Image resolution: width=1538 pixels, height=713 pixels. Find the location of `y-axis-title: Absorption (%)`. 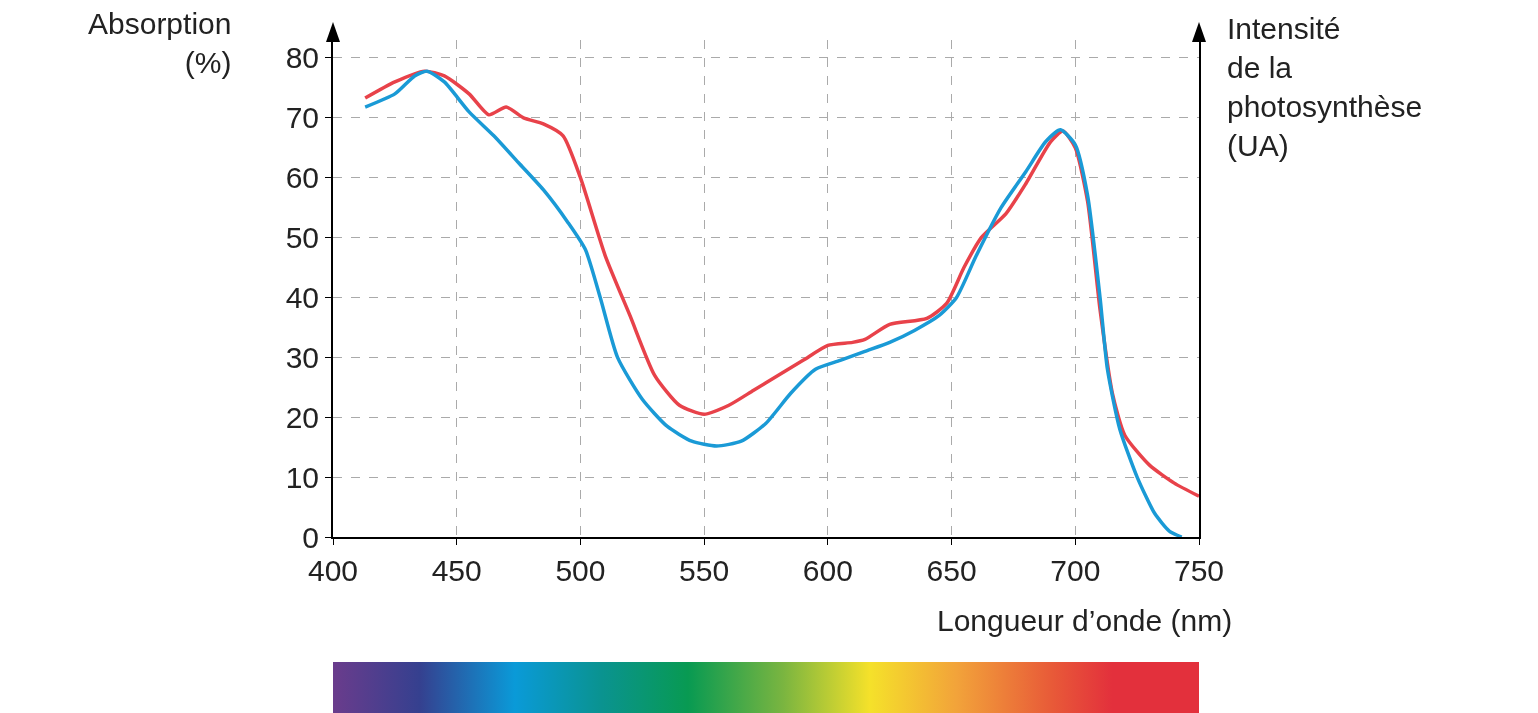

y-axis-title: Absorption (%) is located at coordinates (160, 43).